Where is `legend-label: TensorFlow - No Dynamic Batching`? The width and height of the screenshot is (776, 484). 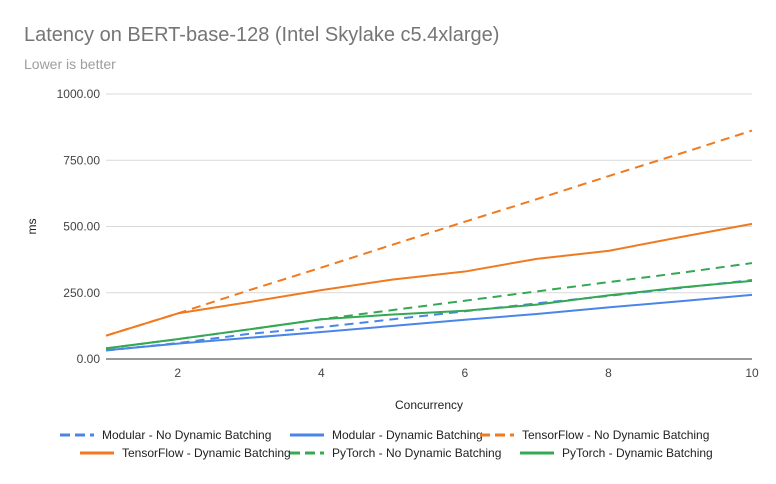 legend-label: TensorFlow - No Dynamic Batching is located at coordinates (615, 435).